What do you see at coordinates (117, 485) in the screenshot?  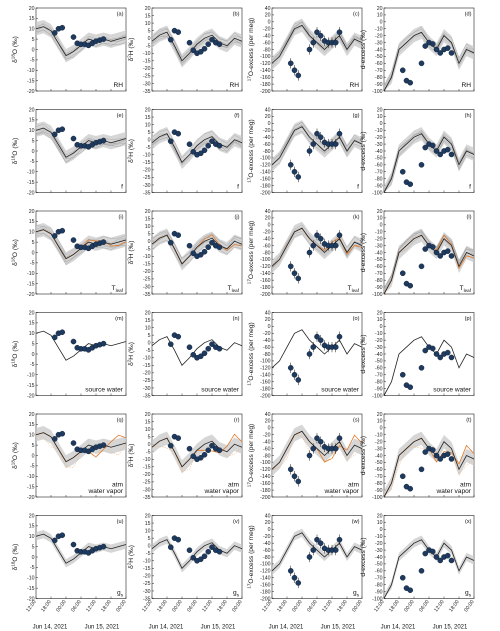 I see `row-annotation: atm` at bounding box center [117, 485].